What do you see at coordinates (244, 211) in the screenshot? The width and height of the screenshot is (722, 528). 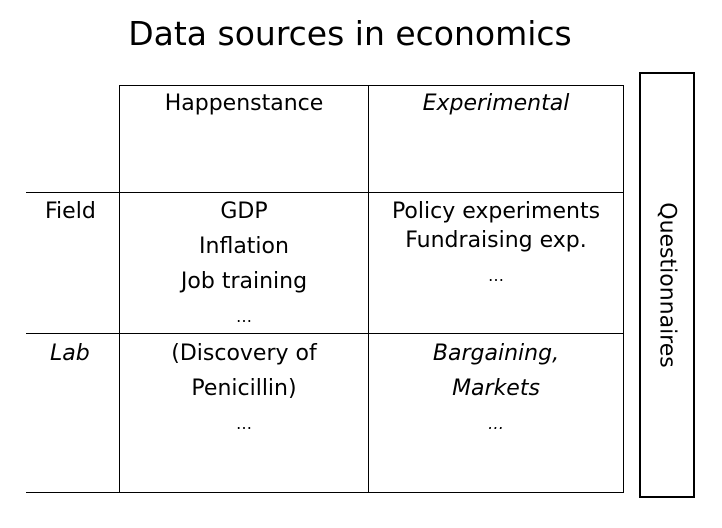 I see `cell-item: GDP` at bounding box center [244, 211].